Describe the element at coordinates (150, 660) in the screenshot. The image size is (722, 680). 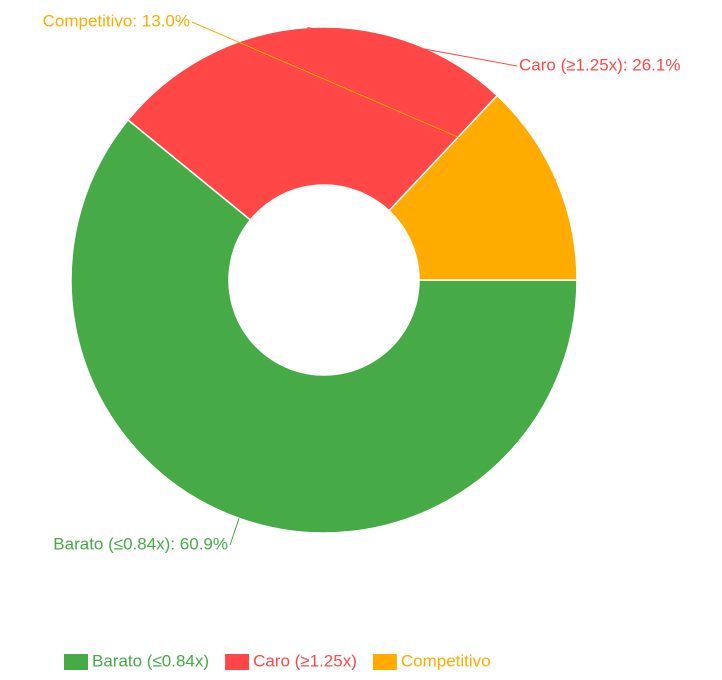
I see `legend-label: Barato (≤0.84x)` at that location.